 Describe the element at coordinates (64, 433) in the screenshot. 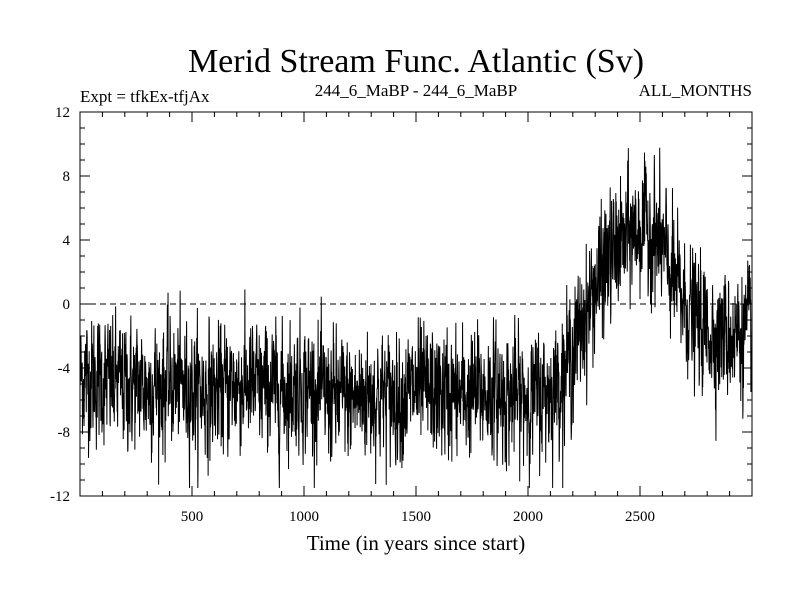

I see `y-tick-label: -8` at that location.